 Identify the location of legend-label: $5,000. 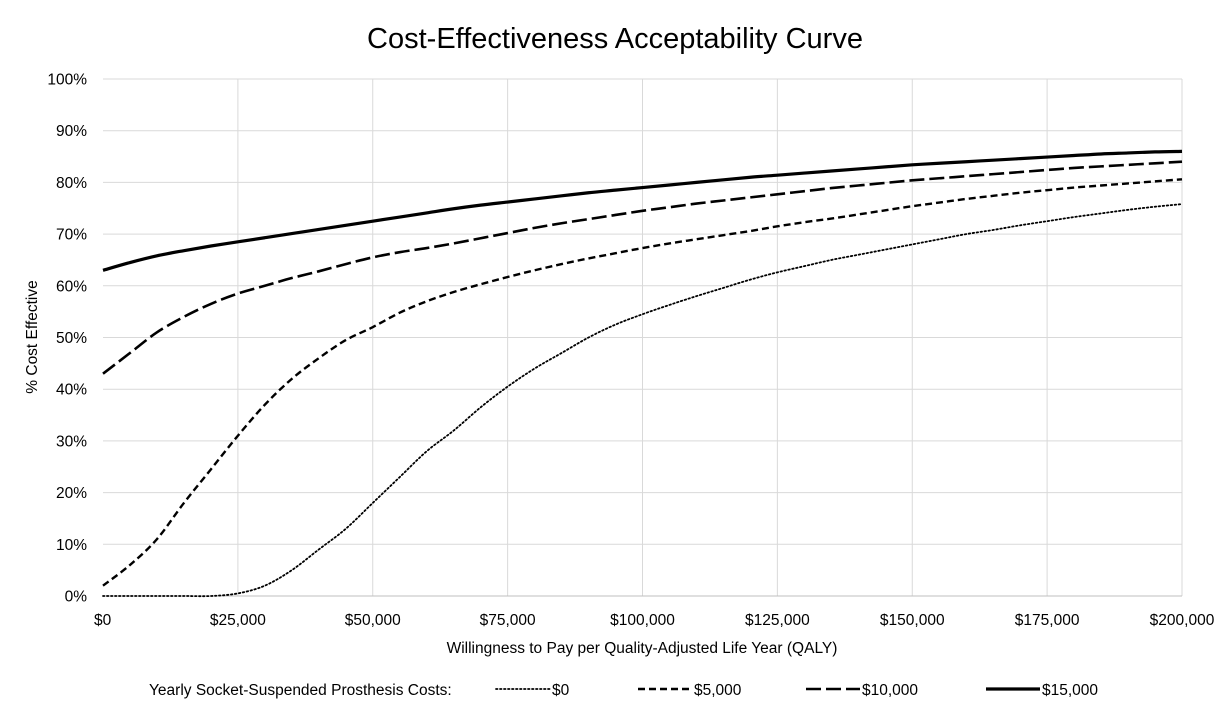
(718, 690).